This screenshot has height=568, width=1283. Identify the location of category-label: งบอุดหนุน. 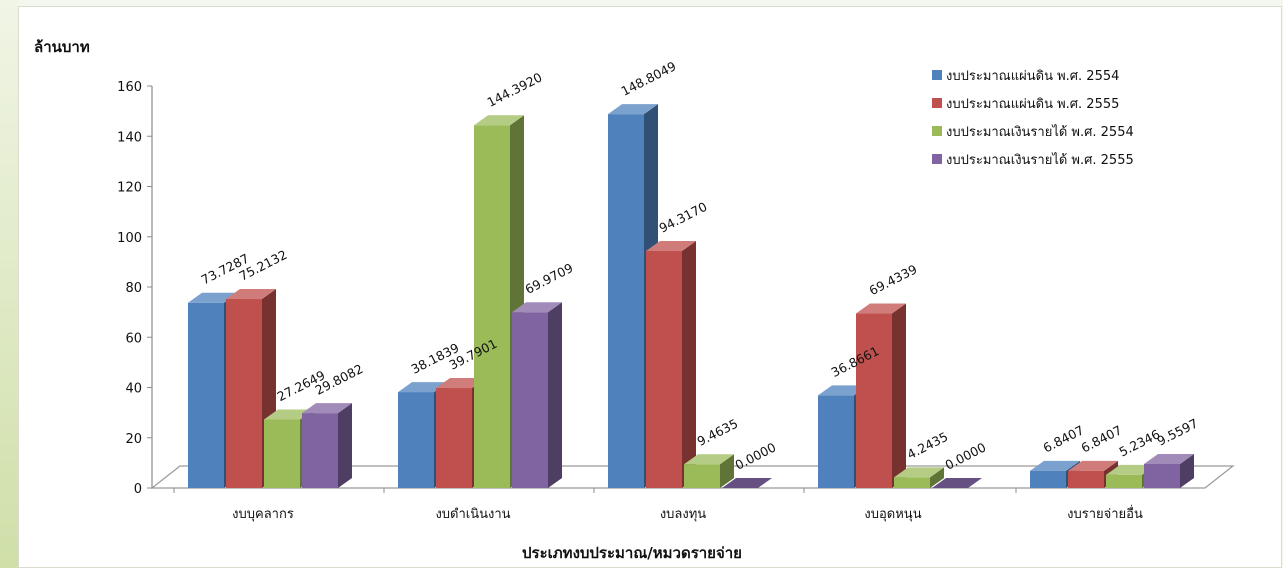
(892, 514).